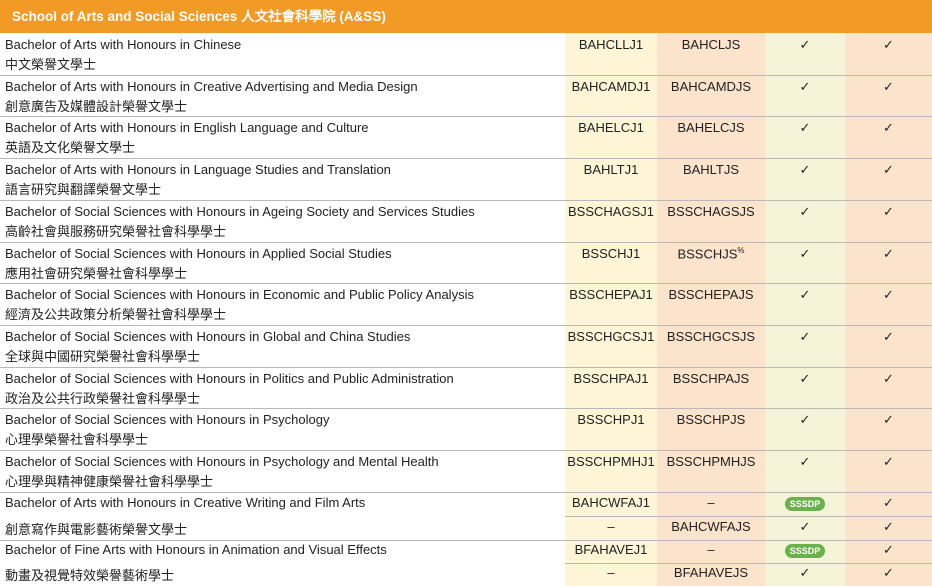  I want to click on program-name-zh: 經濟及公共政策分析榮譽社會科學學士, so click(116, 315).